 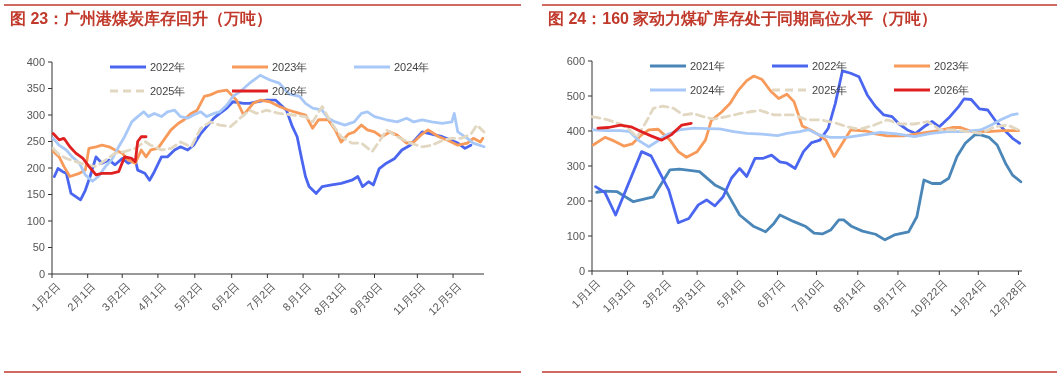 I want to click on x-tick-label: 12月5日, so click(x=444, y=299).